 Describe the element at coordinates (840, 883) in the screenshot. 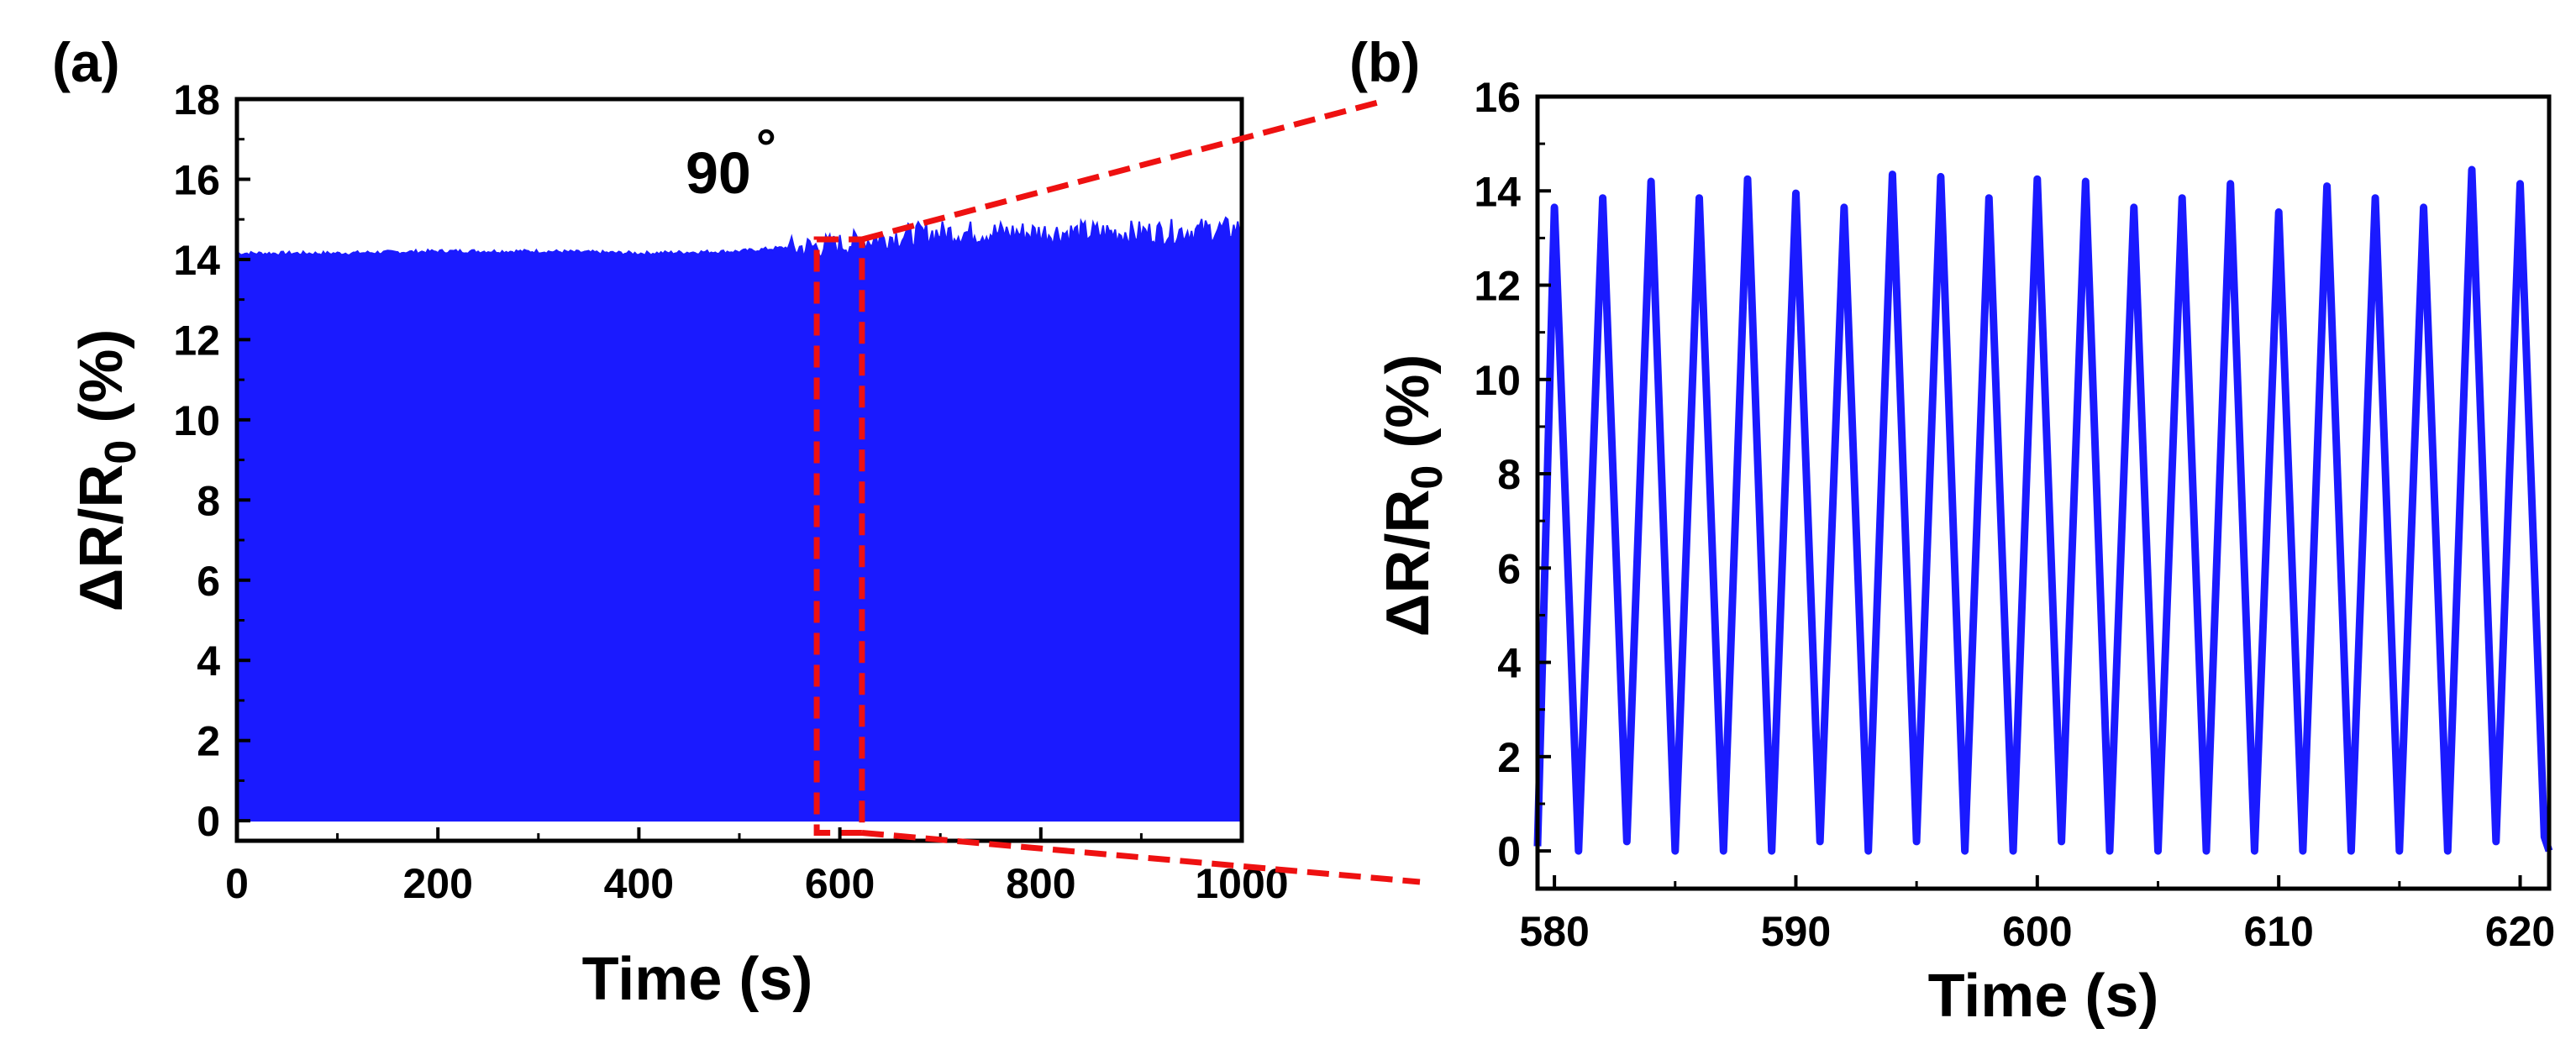

I see `panel-a-x-tick-label: 600` at that location.